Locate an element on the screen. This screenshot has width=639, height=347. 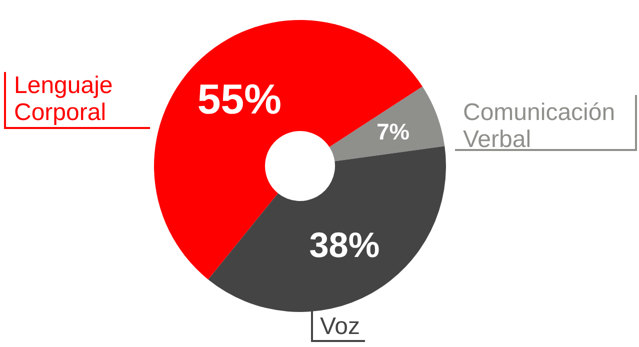
donut-slice is located at coordinates (387, 124).